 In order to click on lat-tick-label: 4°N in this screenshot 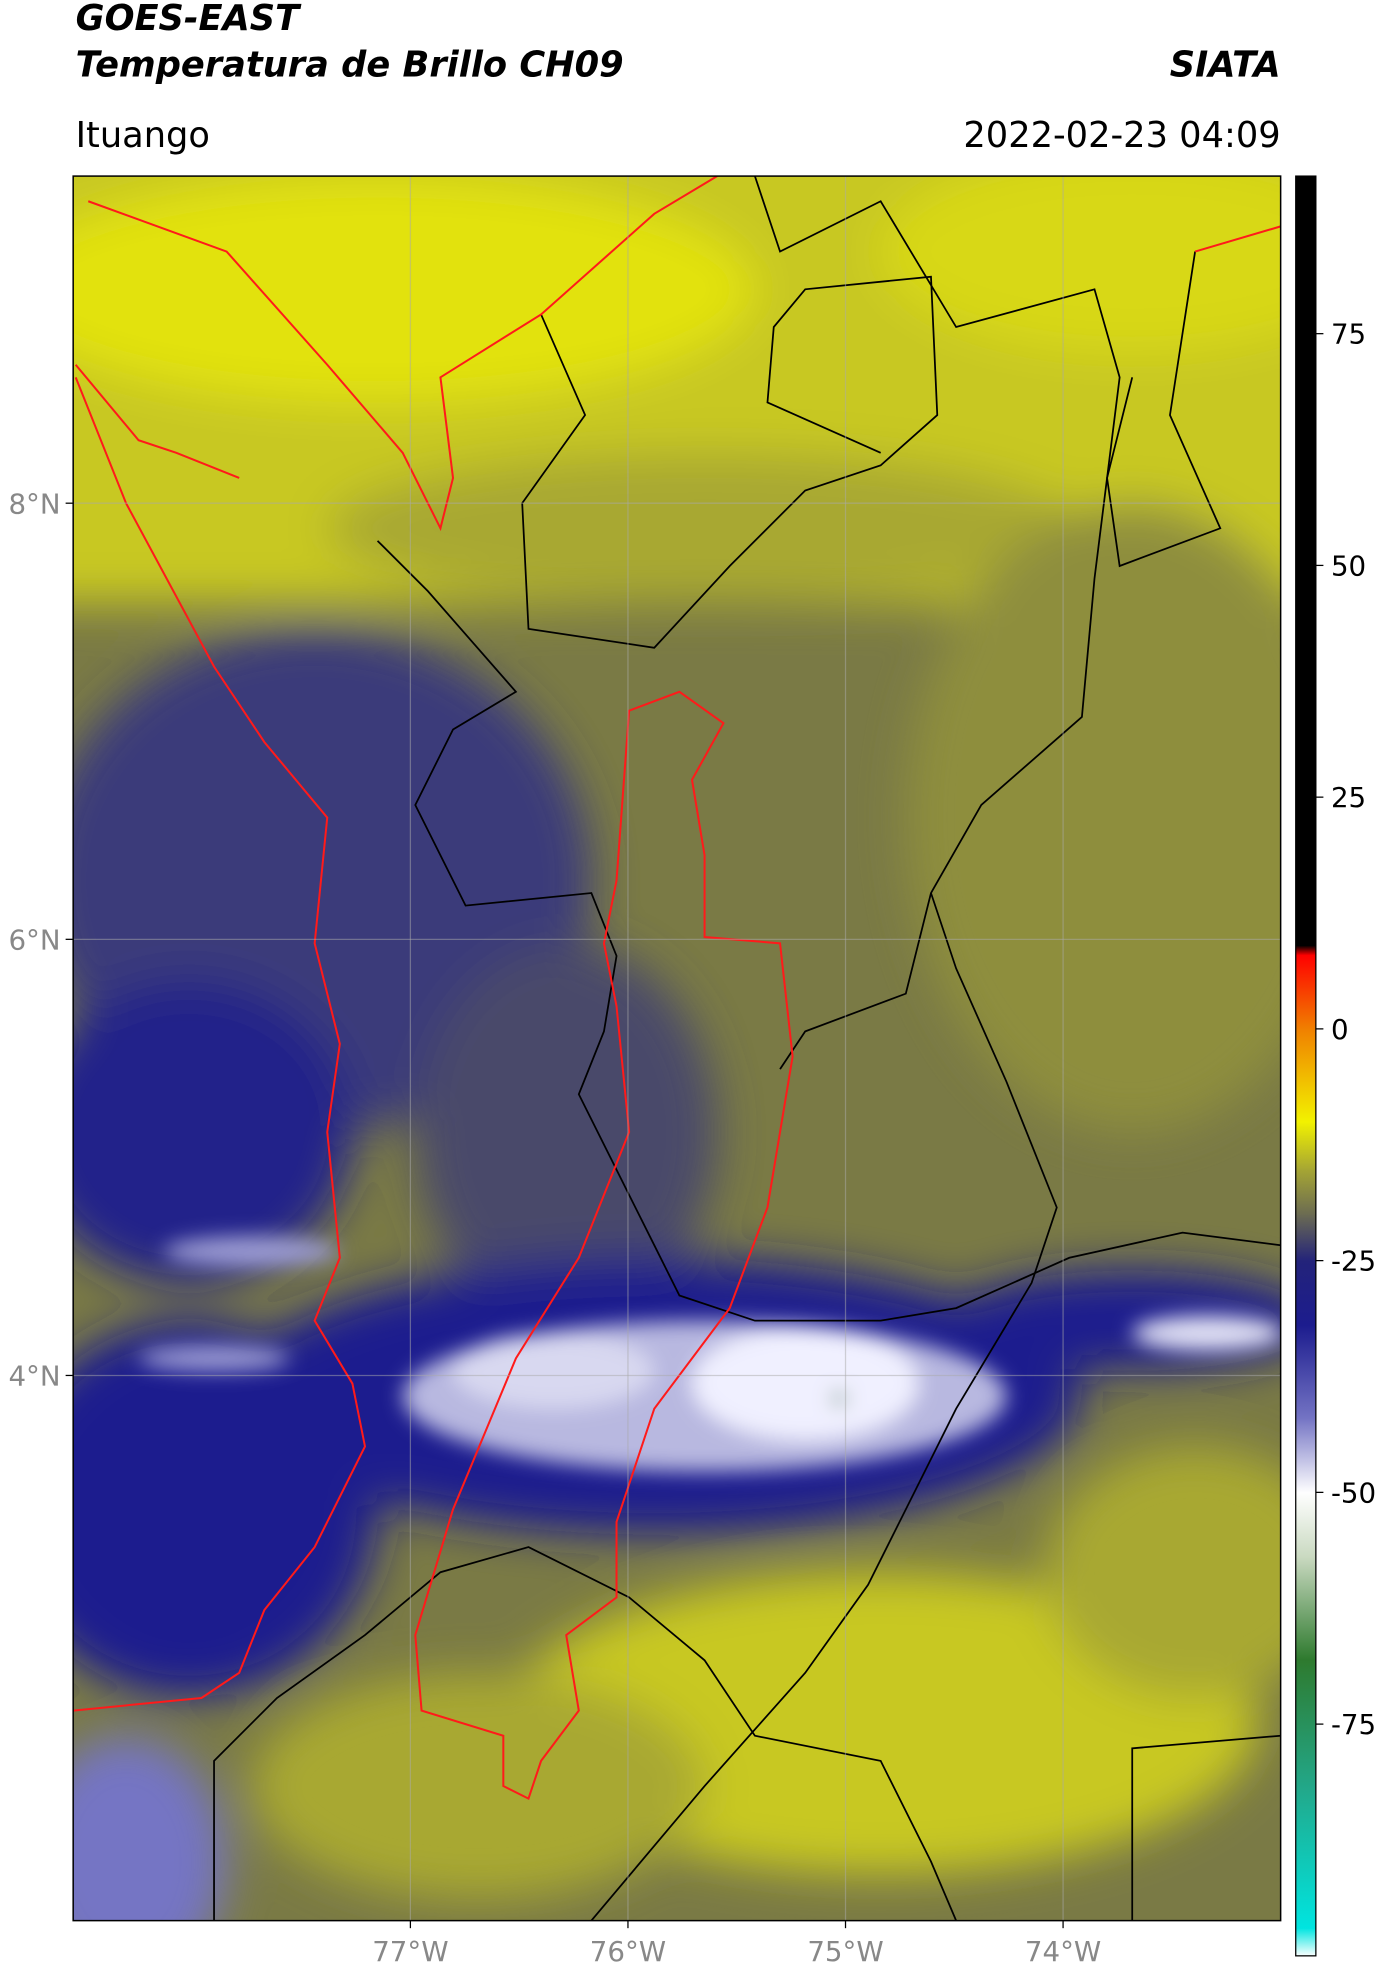, I will do `click(34, 1376)`.